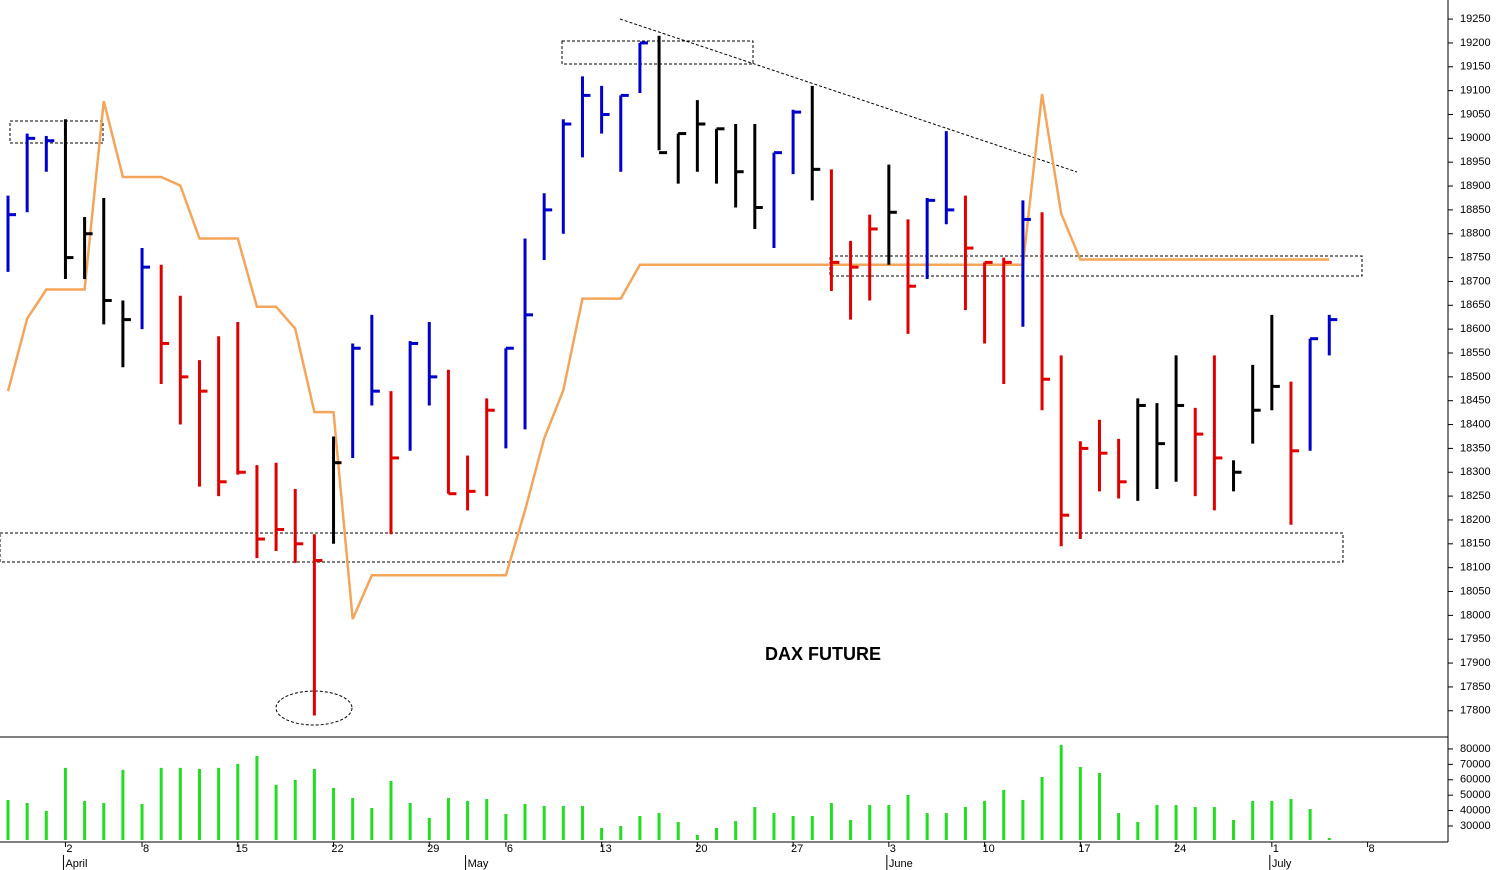  I want to click on volume-tick-label: 70000, so click(1475, 764).